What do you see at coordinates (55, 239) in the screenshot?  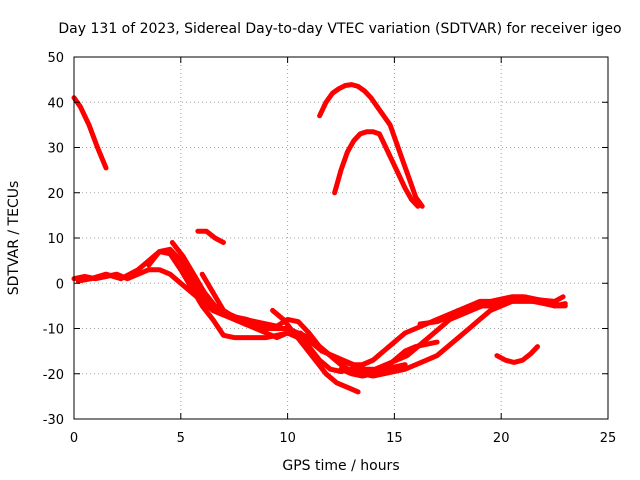 I see `y-tick-label: 10` at bounding box center [55, 239].